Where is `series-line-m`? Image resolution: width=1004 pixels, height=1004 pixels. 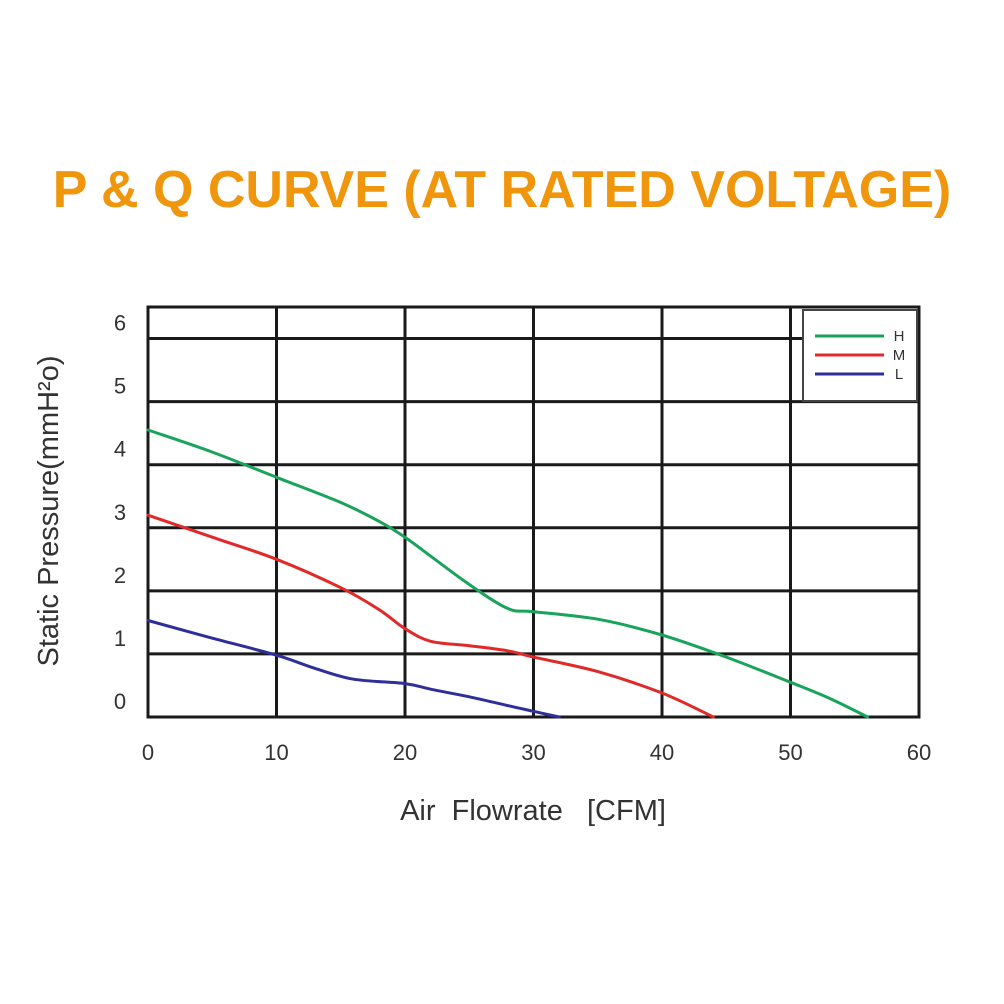 series-line-m is located at coordinates (430, 616).